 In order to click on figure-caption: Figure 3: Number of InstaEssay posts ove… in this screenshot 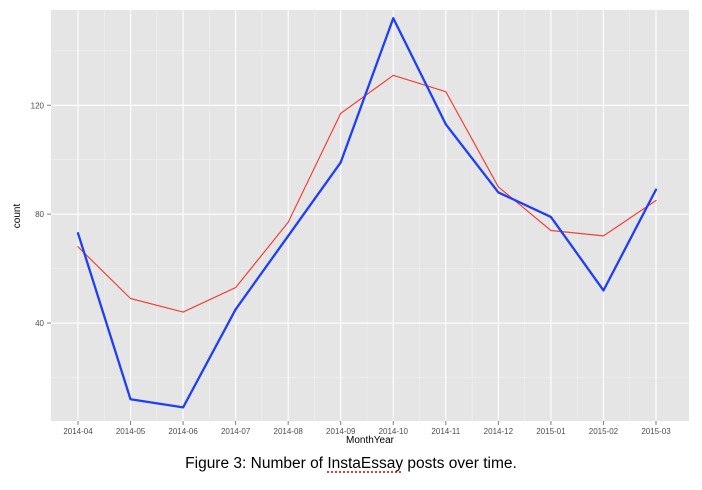, I will do `click(351, 464)`.